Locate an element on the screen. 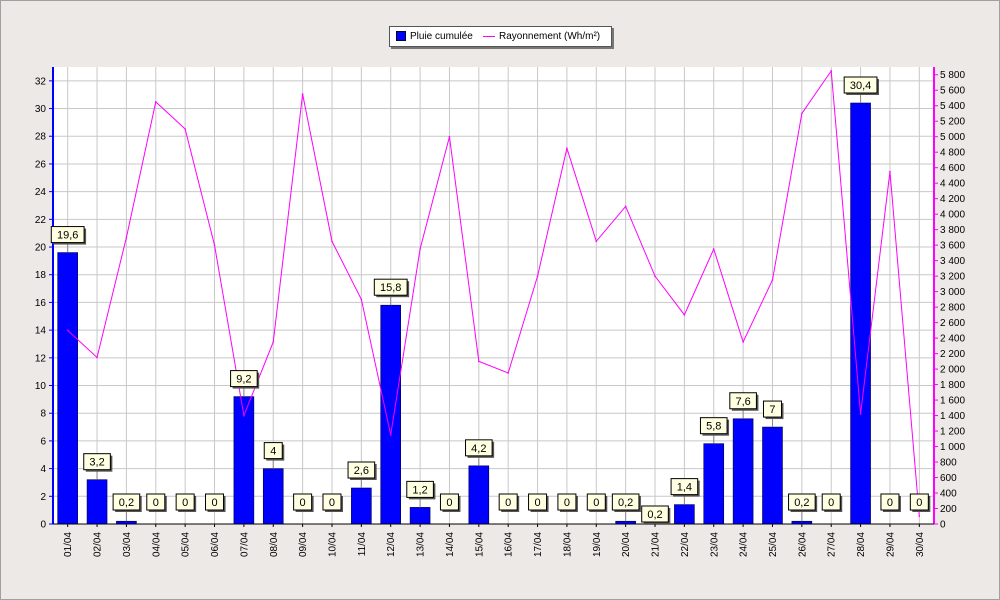  x-tick-label: 18/04 is located at coordinates (567, 544).